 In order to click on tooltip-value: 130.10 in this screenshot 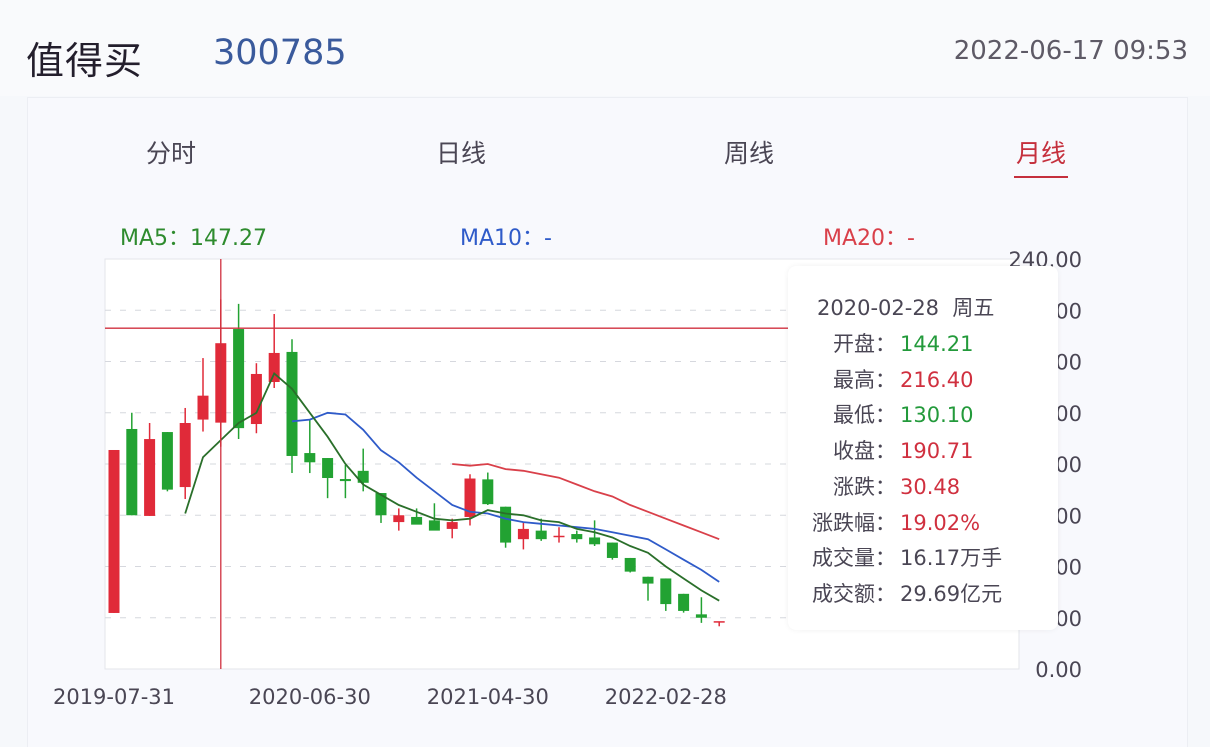, I will do `click(937, 415)`.